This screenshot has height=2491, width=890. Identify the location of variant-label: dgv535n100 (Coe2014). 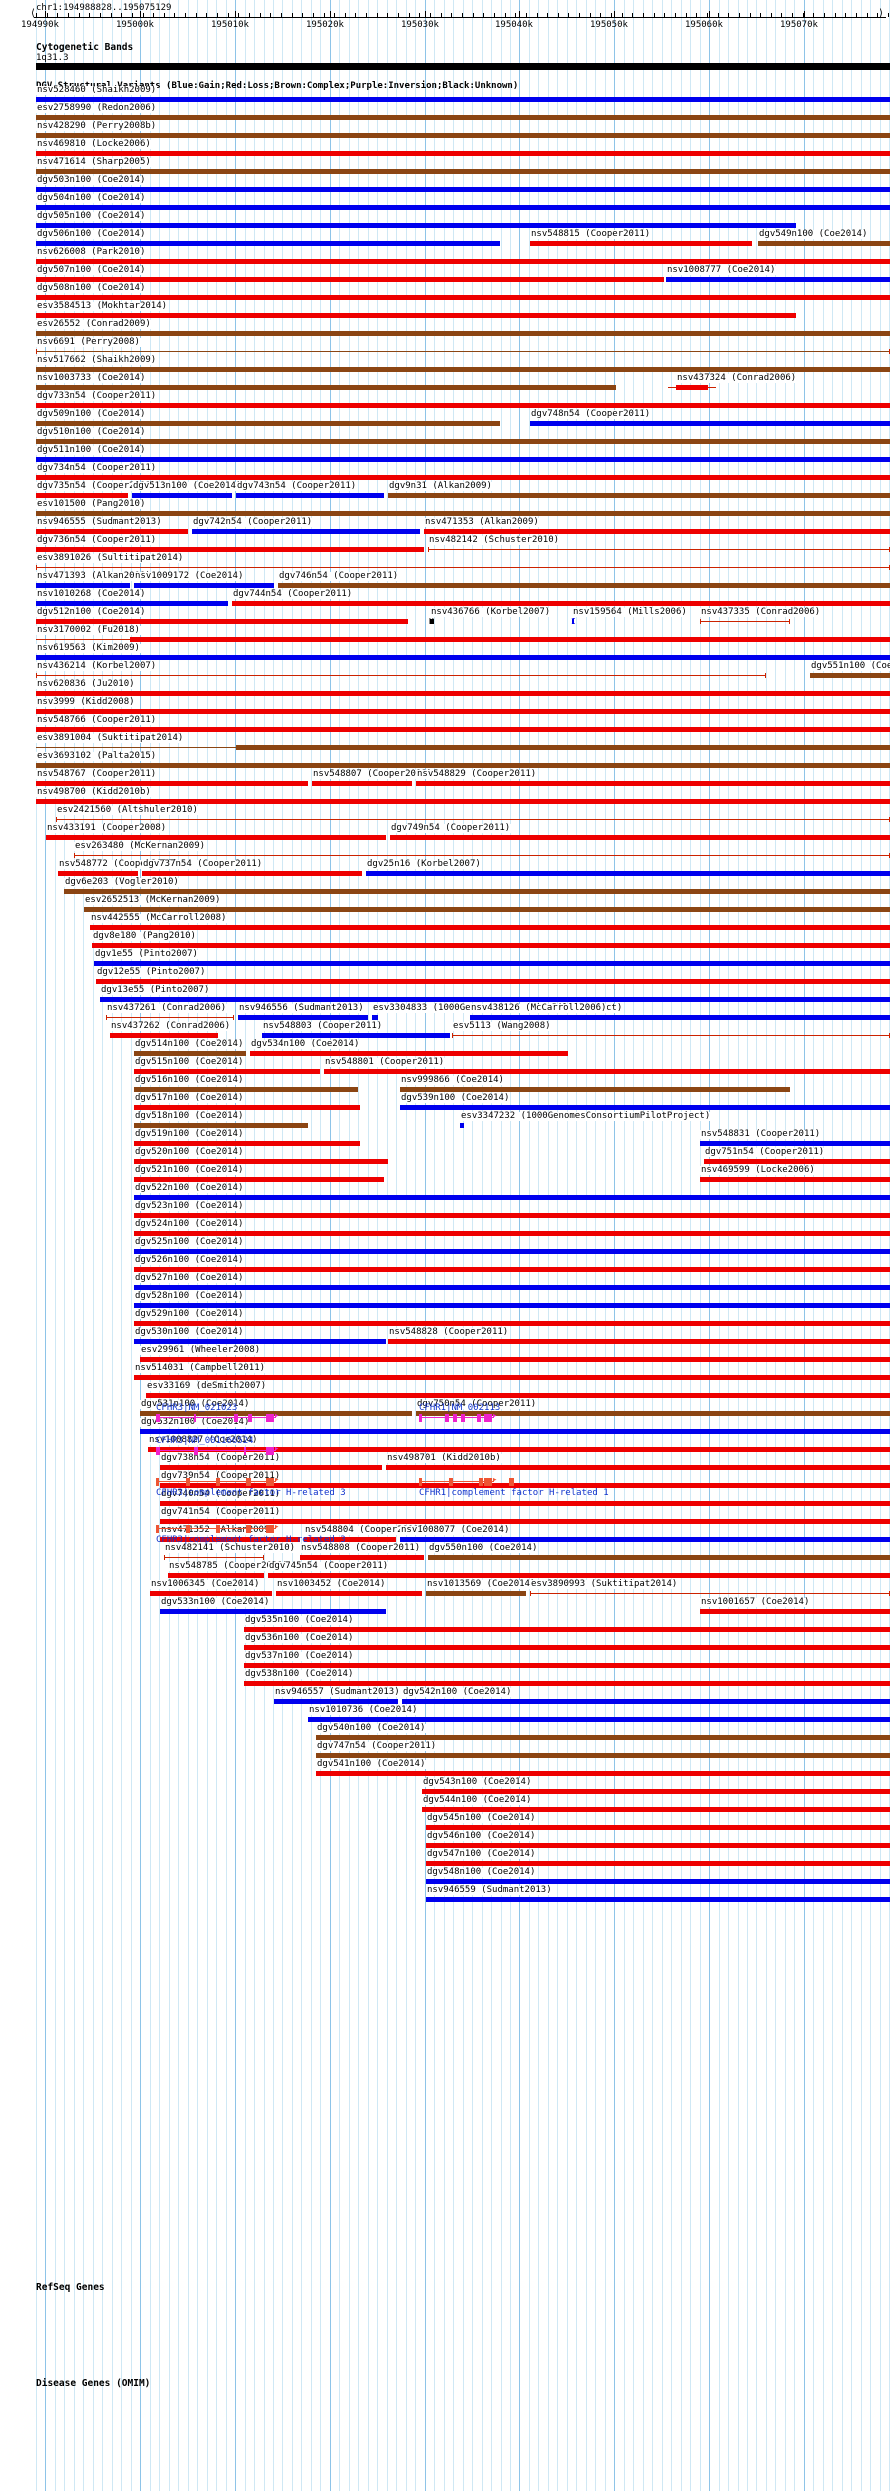
(299, 1620).